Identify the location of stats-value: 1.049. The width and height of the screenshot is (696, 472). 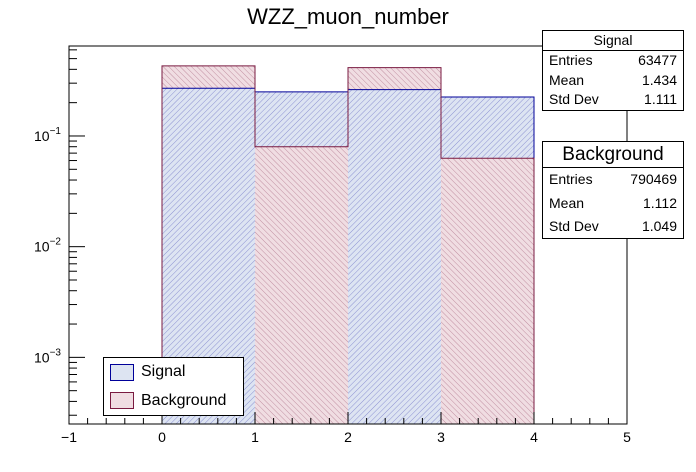
(659, 226).